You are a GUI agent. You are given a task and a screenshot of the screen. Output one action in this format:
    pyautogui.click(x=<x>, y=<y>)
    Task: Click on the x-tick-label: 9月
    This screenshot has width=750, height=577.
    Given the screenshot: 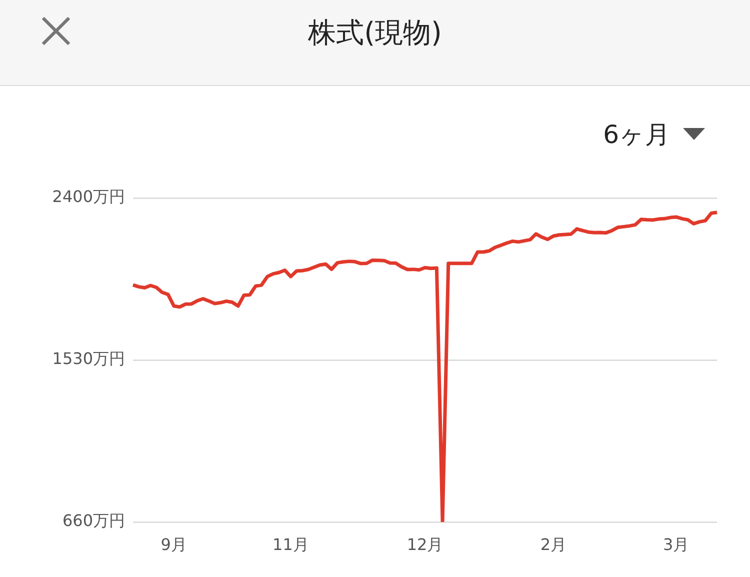 What is the action you would take?
    pyautogui.click(x=173, y=544)
    